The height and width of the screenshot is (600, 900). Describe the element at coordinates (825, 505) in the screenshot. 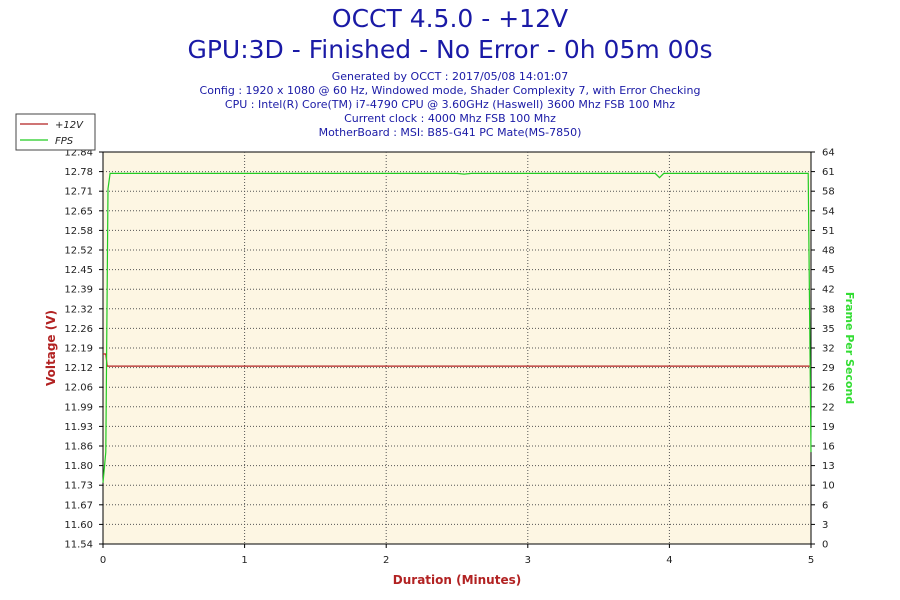

I see `y-tick-label-right: 6` at that location.